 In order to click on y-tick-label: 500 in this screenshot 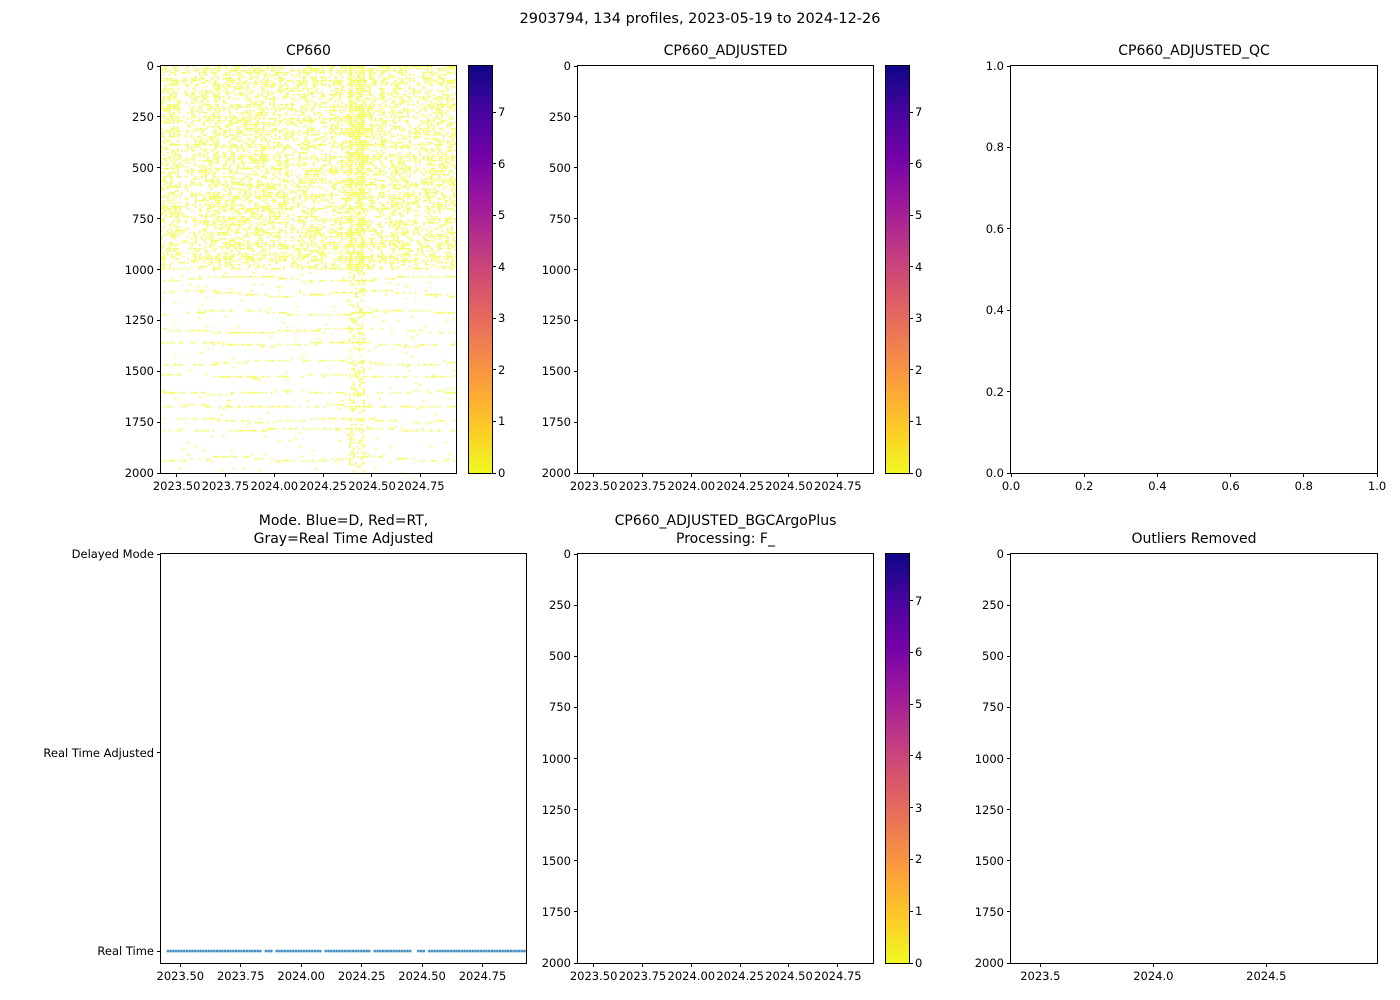, I will do `click(143, 167)`.